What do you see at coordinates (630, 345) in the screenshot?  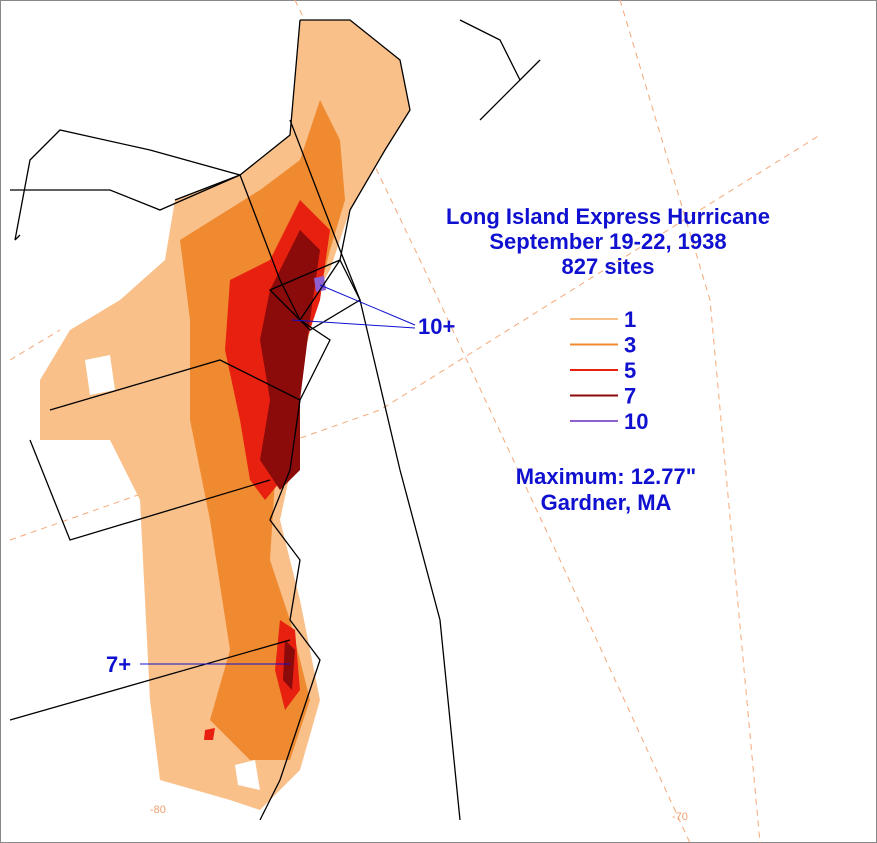 I see `legend-label: 3` at bounding box center [630, 345].